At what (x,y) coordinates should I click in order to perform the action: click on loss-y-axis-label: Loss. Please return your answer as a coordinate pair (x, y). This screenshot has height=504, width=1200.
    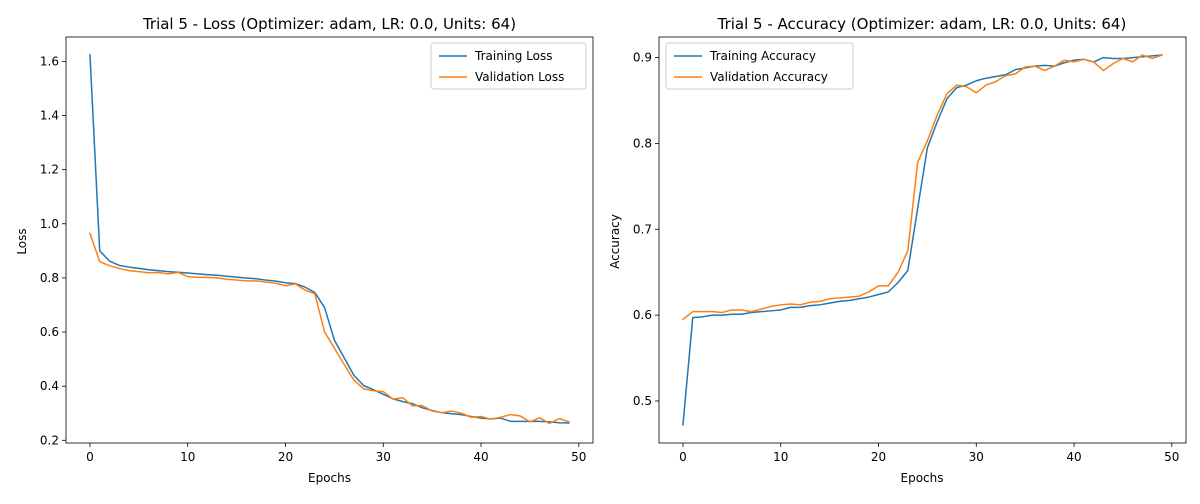
    Looking at the image, I should click on (22, 241).